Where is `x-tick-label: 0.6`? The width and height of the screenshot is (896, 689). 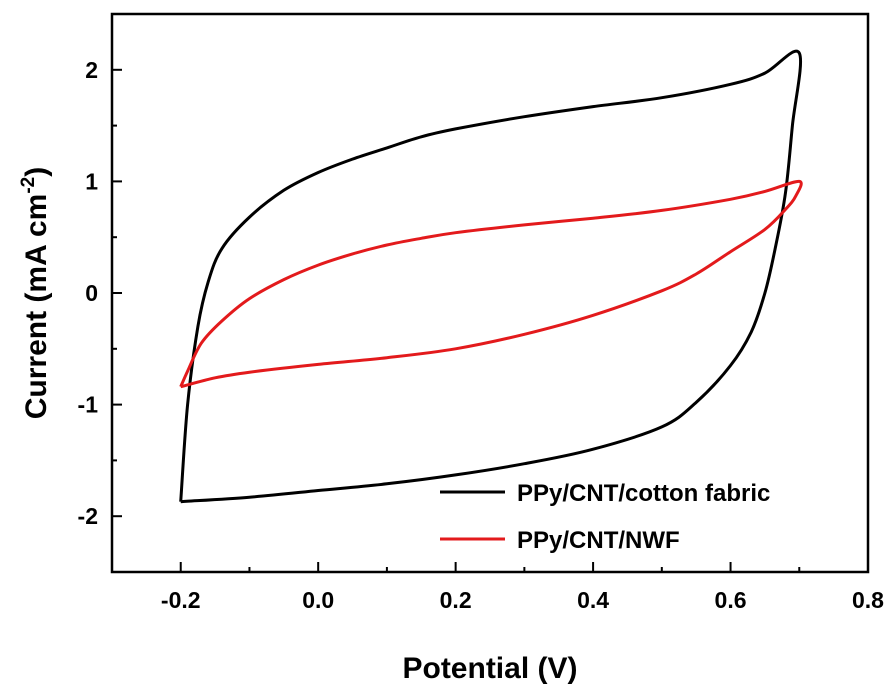 x-tick-label: 0.6 is located at coordinates (731, 600).